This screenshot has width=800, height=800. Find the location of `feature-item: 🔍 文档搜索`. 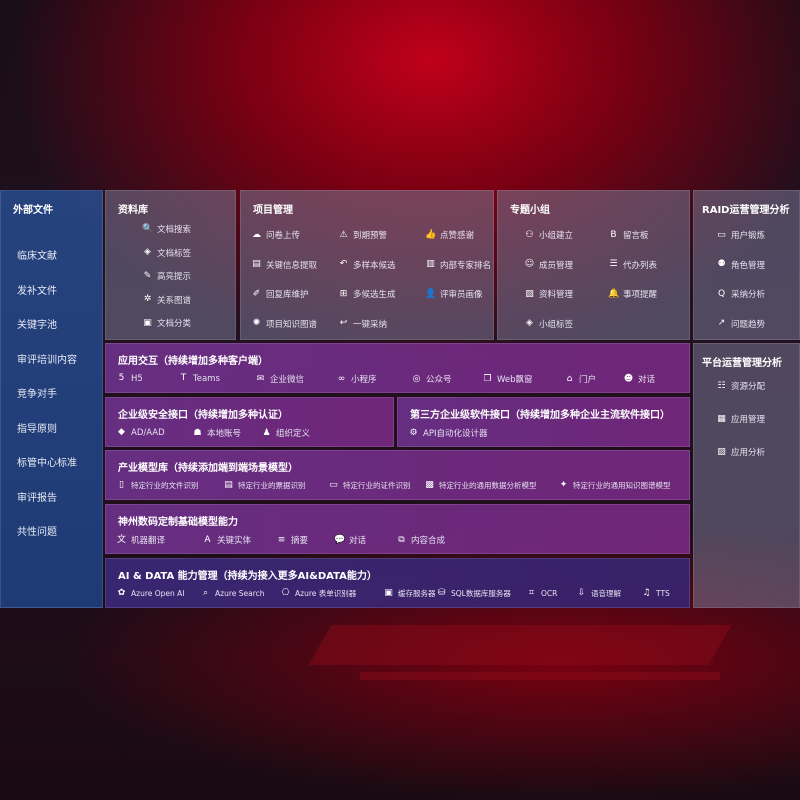

feature-item: 🔍 文档搜索 is located at coordinates (166, 229).